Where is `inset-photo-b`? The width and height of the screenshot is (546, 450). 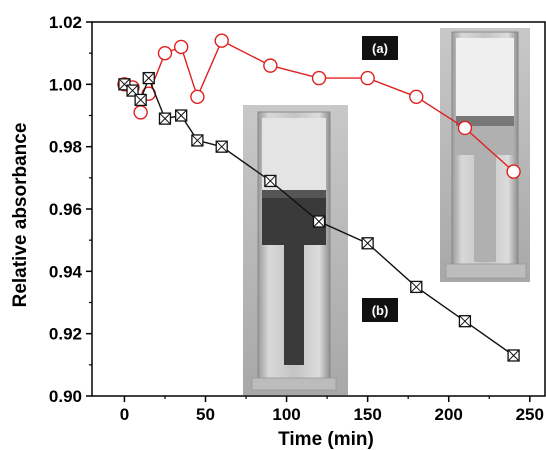
inset-photo-b is located at coordinates (295, 250).